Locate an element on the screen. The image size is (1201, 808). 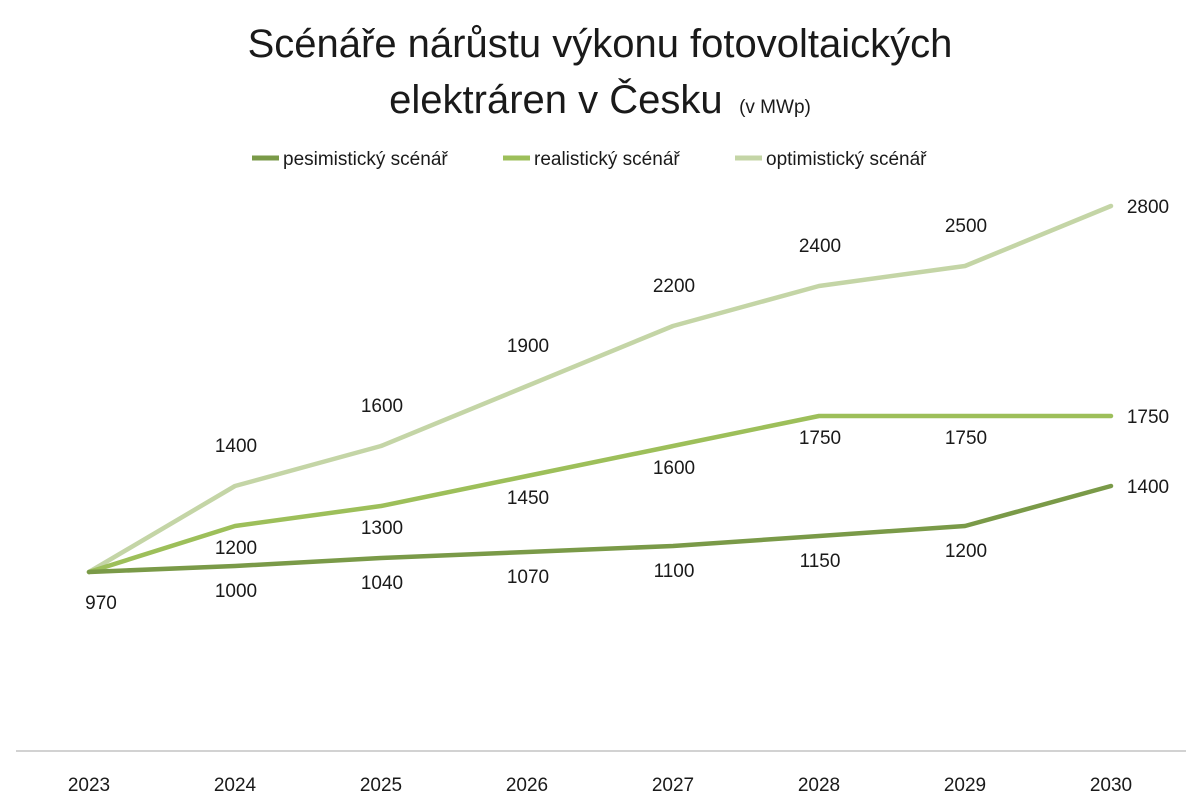
title-line-2-group: elektráren v Česku (v MWp) is located at coordinates (600, 99).